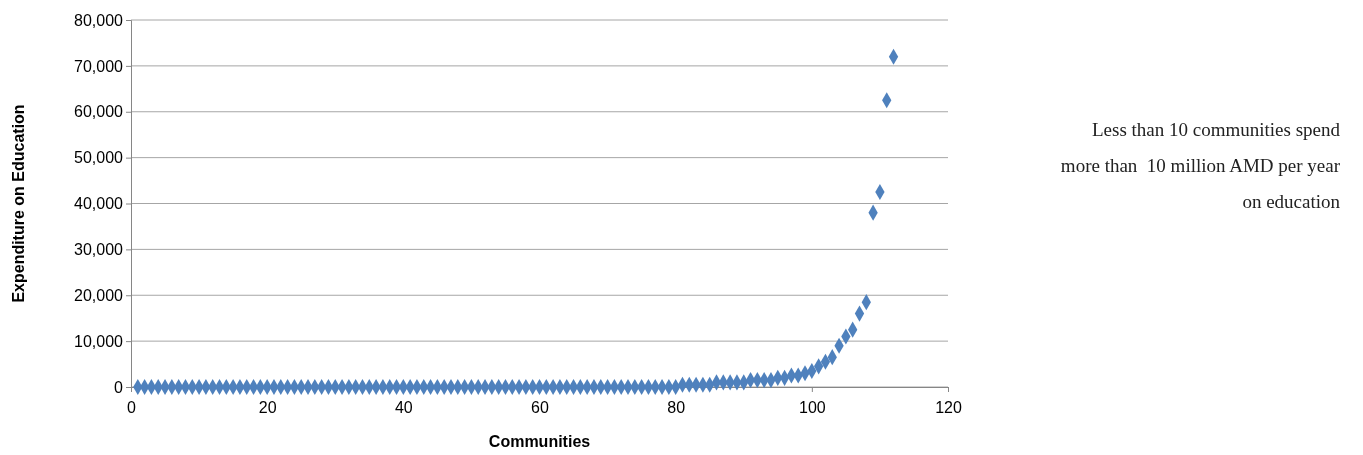 This screenshot has width=1363, height=455. I want to click on y-tick-label: 40,000, so click(99, 204).